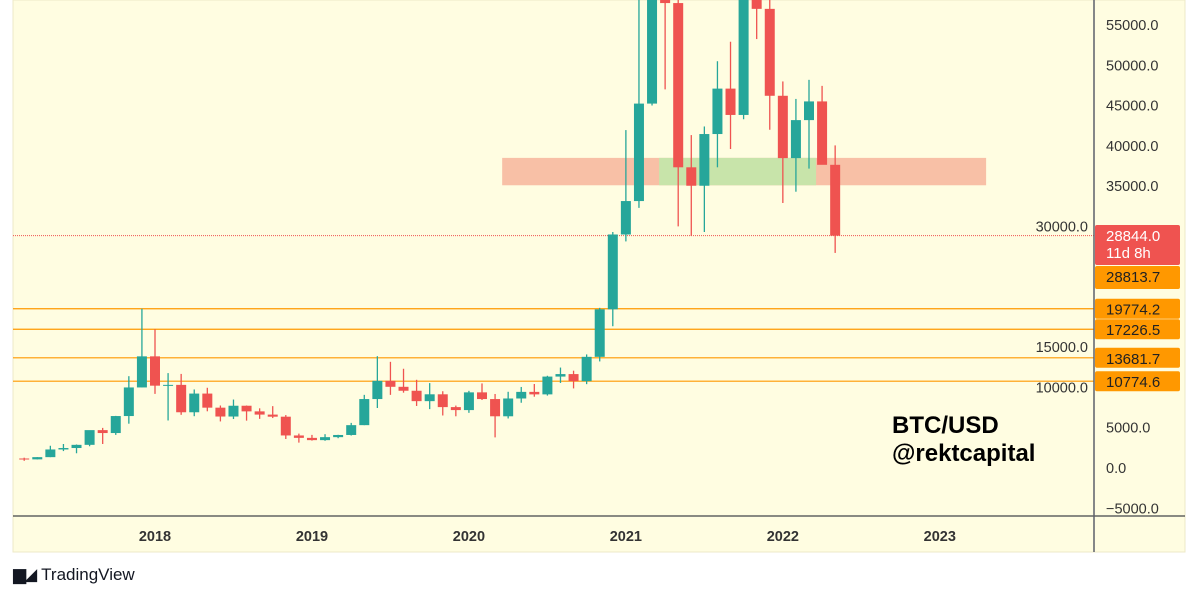  What do you see at coordinates (963, 453) in the screenshot?
I see `author-label: @rektcapital` at bounding box center [963, 453].